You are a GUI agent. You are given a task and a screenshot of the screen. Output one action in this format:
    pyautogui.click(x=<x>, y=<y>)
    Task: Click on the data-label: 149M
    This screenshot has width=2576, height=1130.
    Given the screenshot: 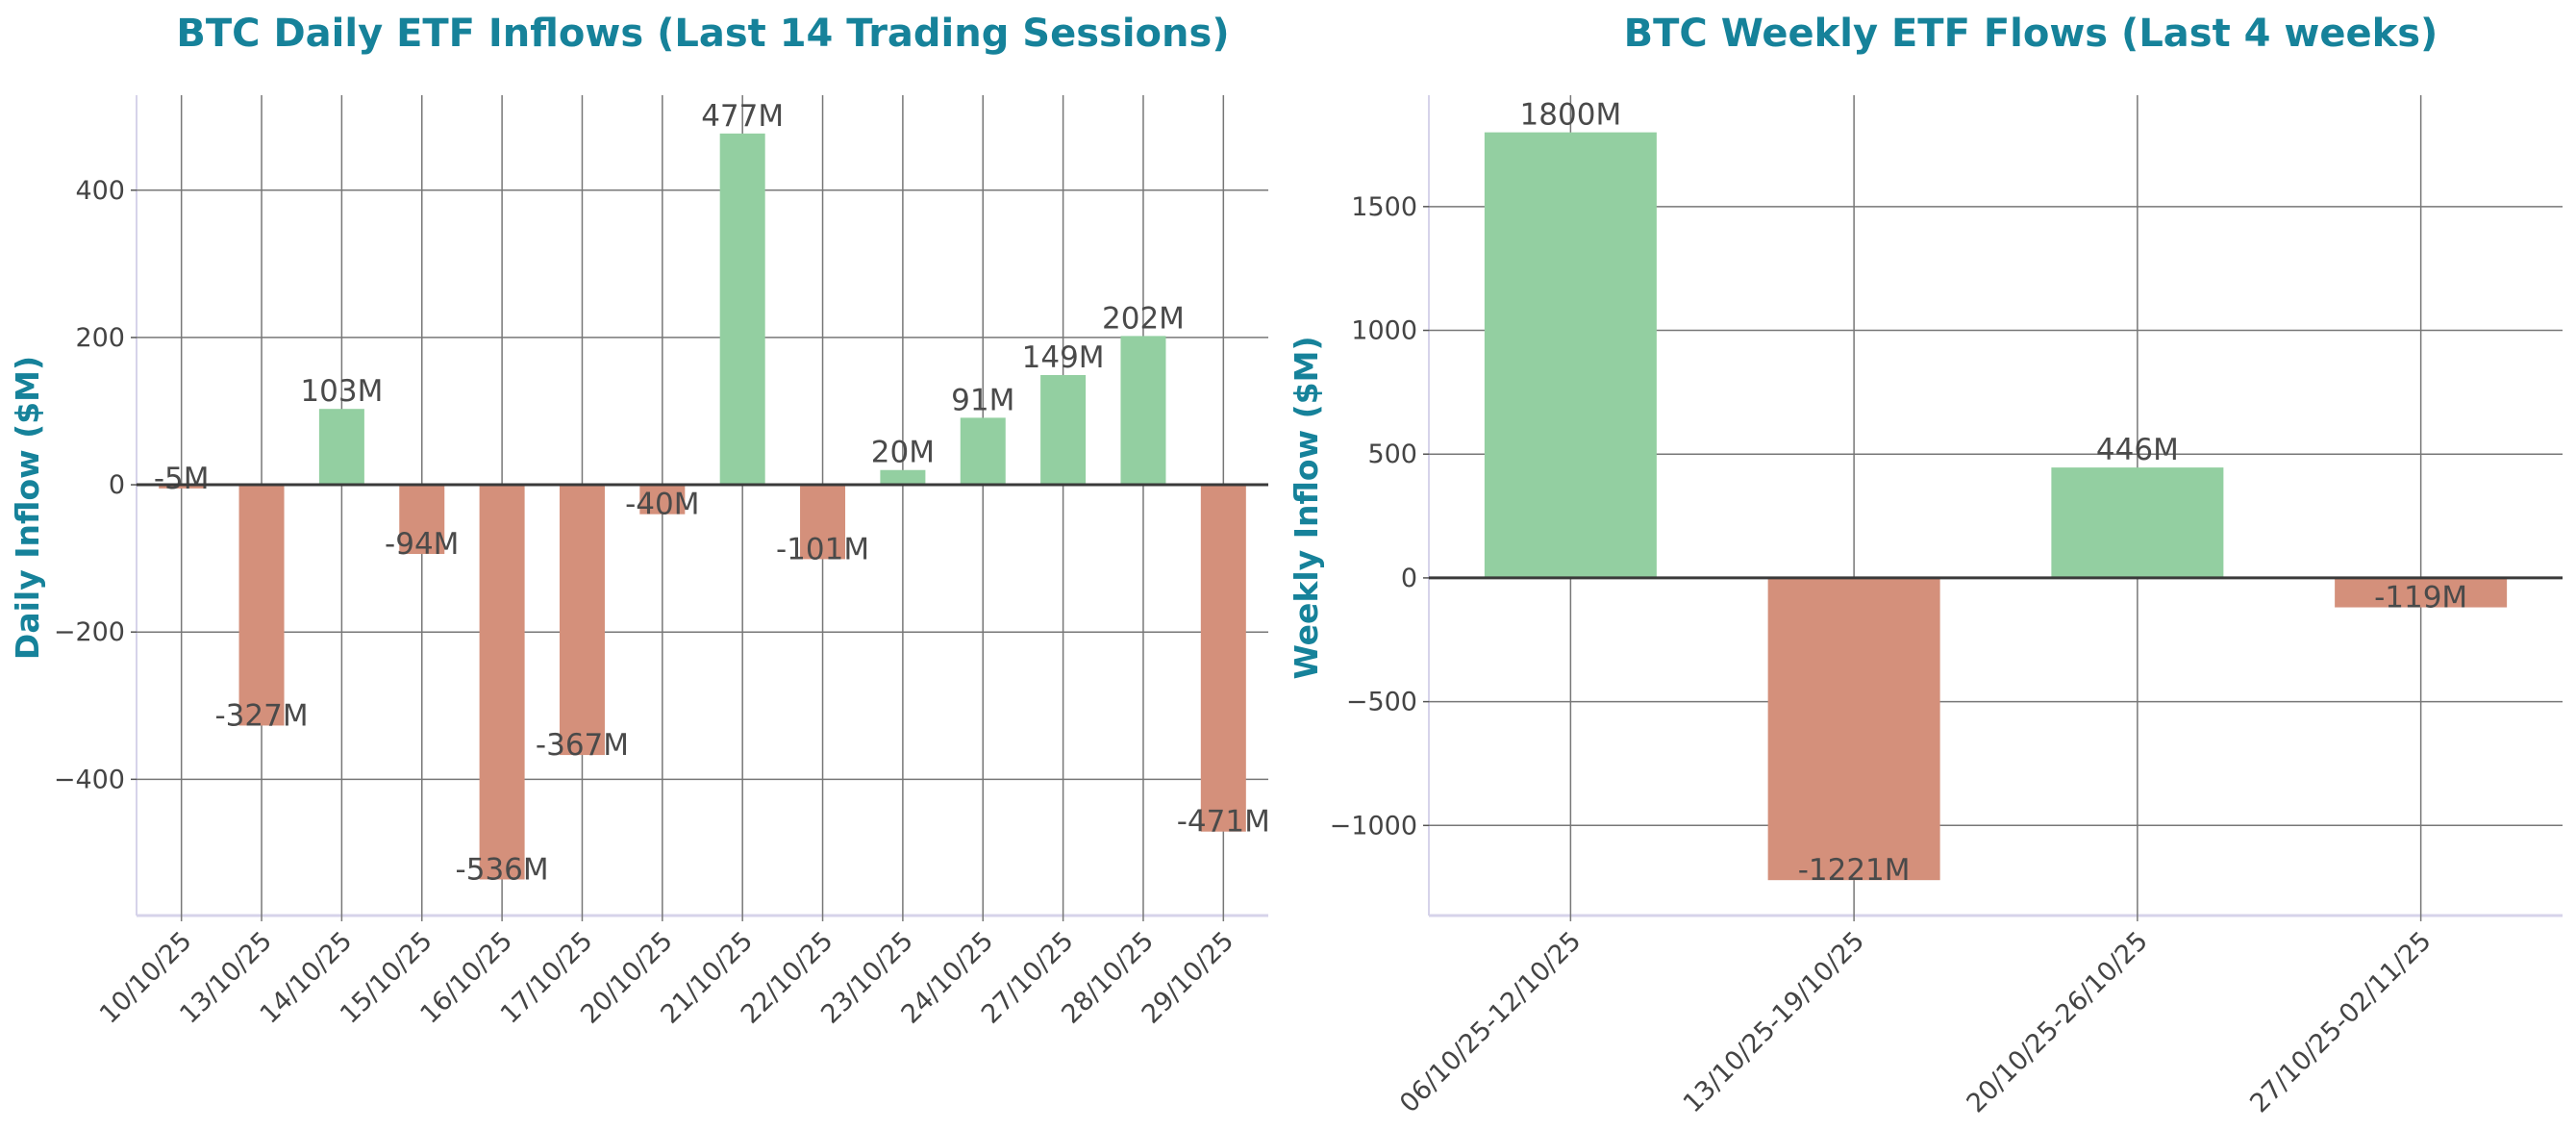 What is the action you would take?
    pyautogui.click(x=1063, y=357)
    